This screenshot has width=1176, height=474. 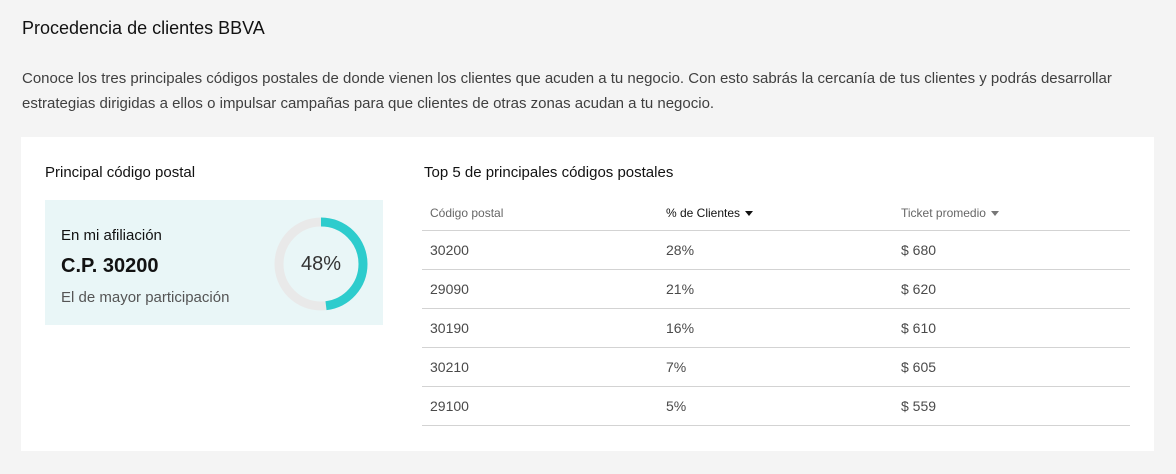 I want to click on affiliation-label: En mi afiliación, so click(x=111, y=235).